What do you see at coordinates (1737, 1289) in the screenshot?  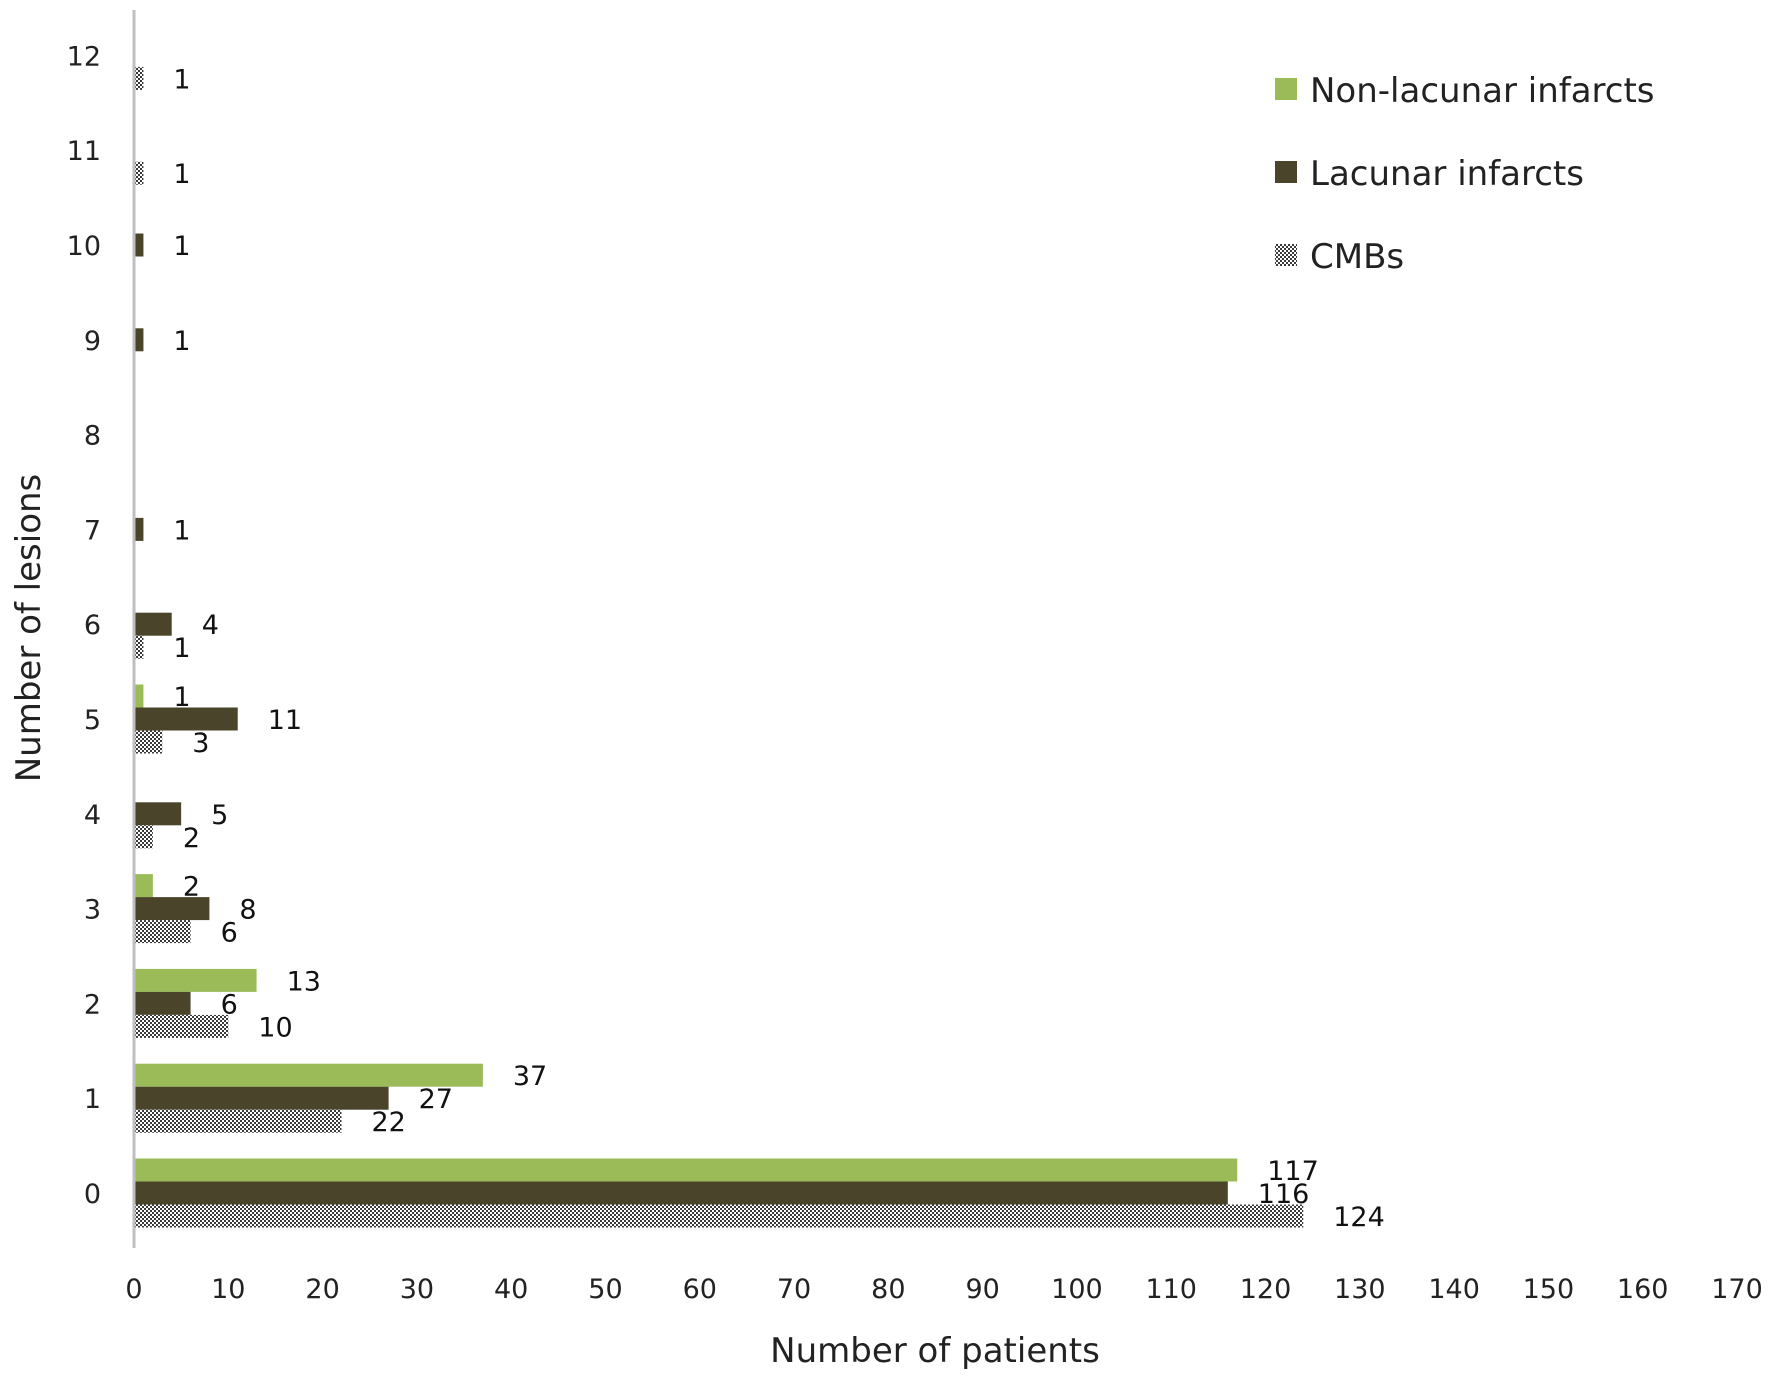 I see `x-tick-label: 170` at bounding box center [1737, 1289].